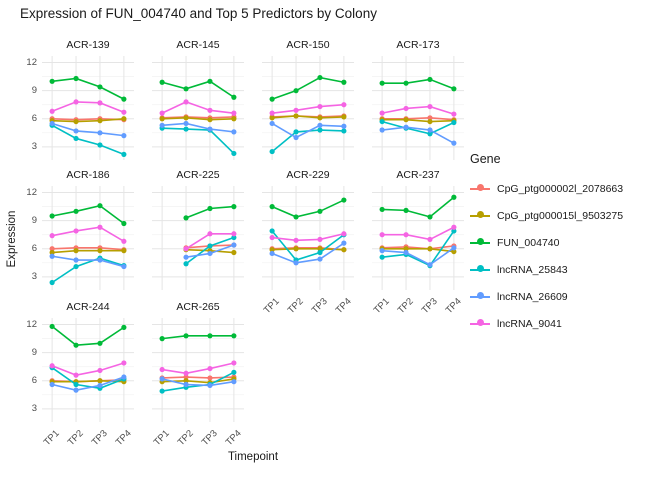  I want to click on facet-strip-ACR-229: ACR-229, so click(308, 175).